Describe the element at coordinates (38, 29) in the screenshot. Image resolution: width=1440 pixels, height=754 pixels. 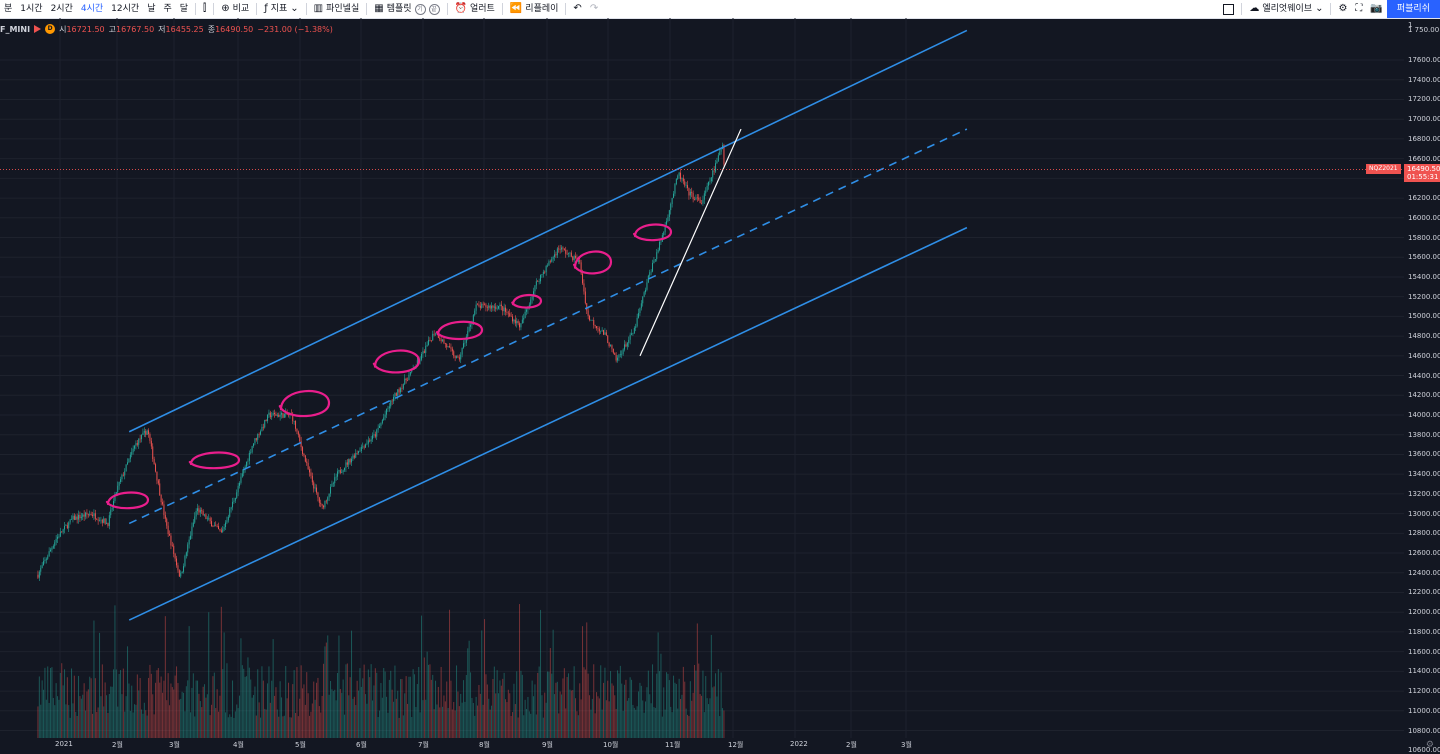
I see `flag-icon` at that location.